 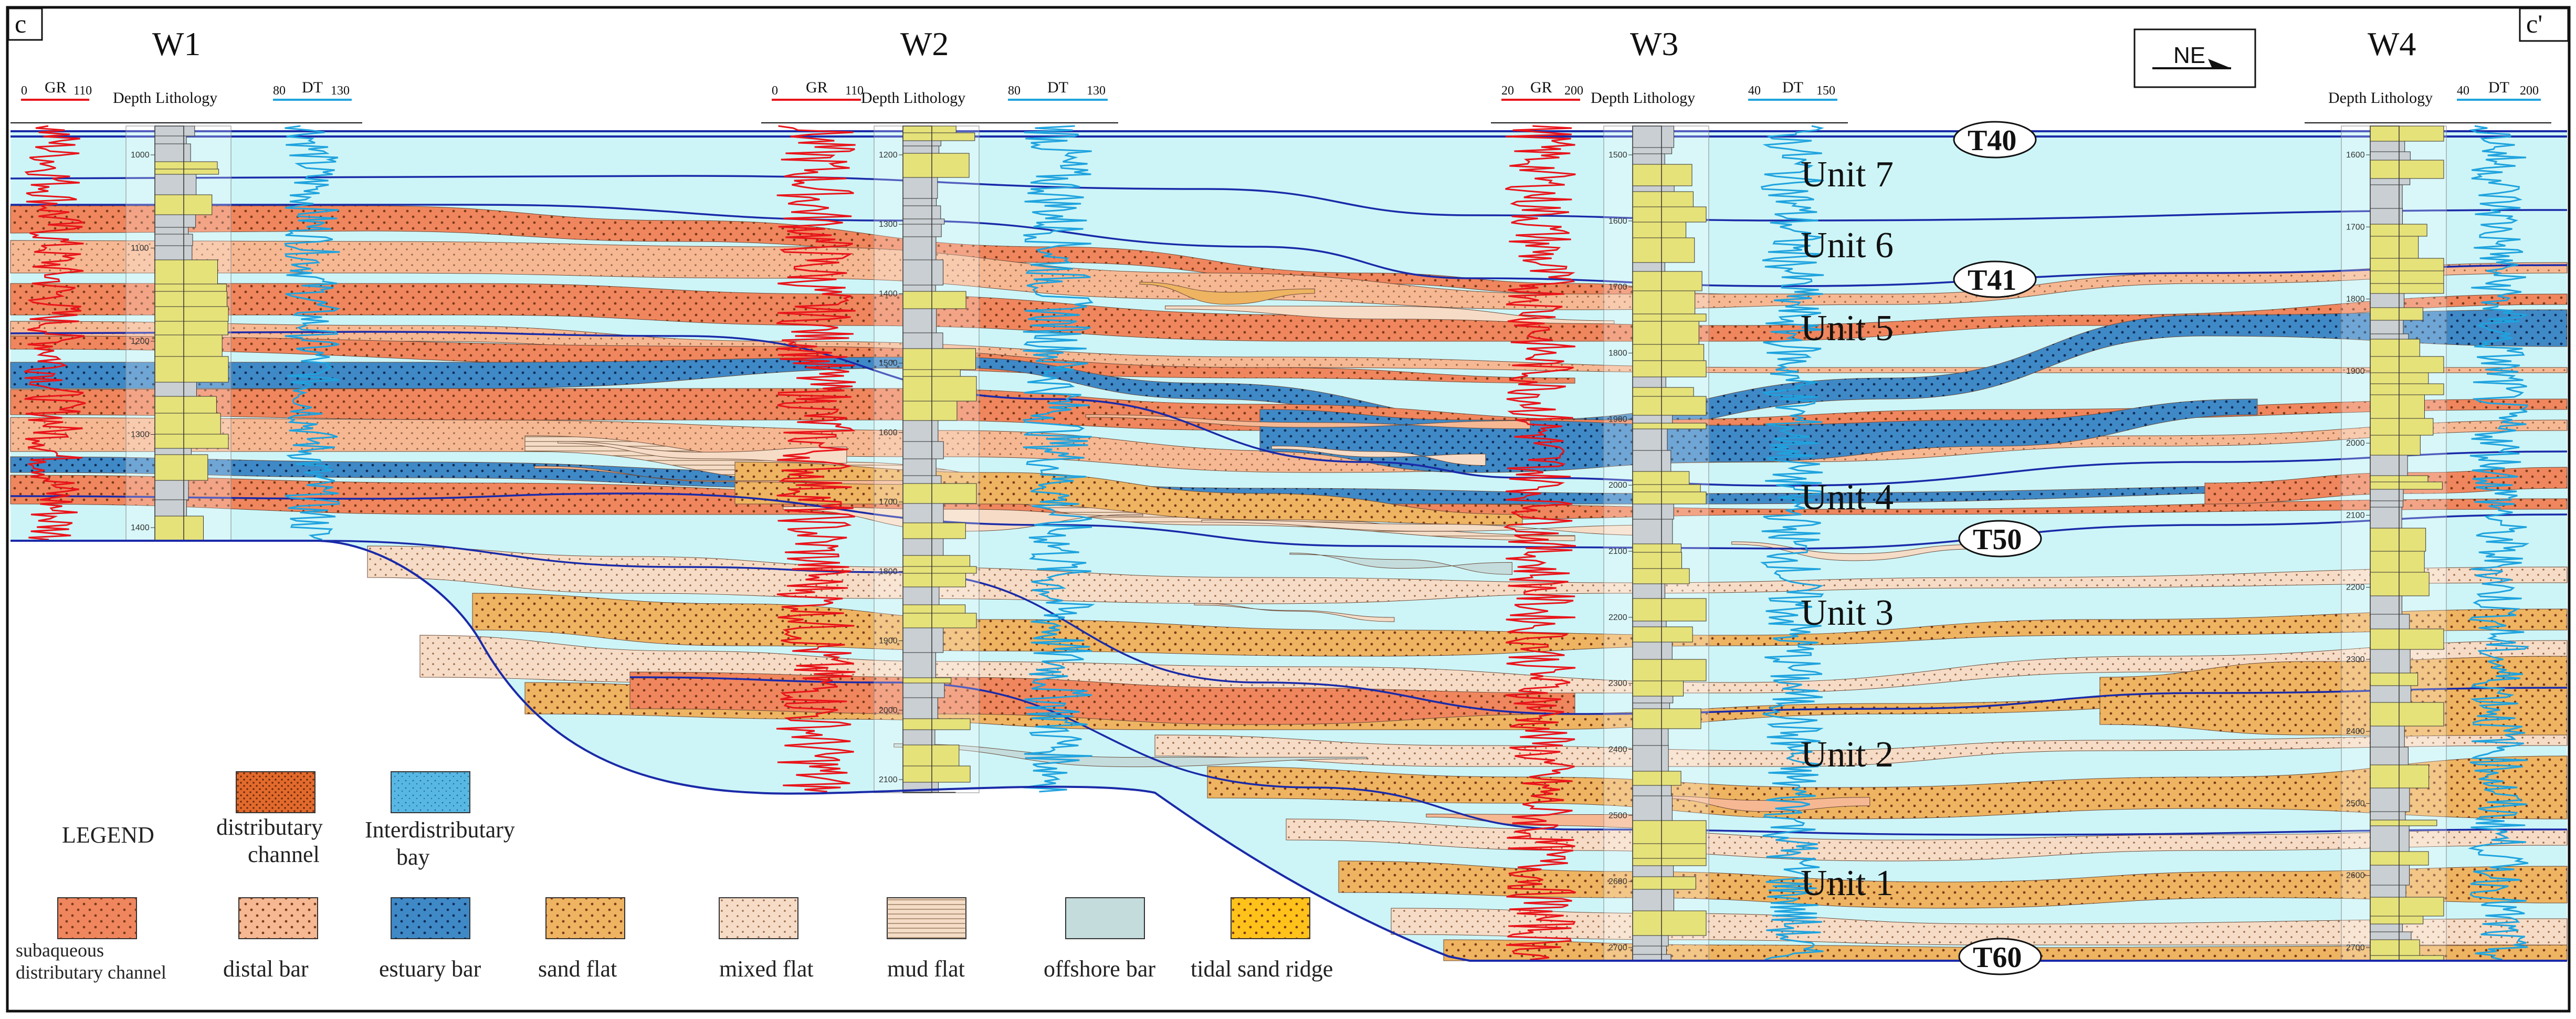 What do you see at coordinates (140, 248) in the screenshot?
I see `depth-tick-label: 1100` at bounding box center [140, 248].